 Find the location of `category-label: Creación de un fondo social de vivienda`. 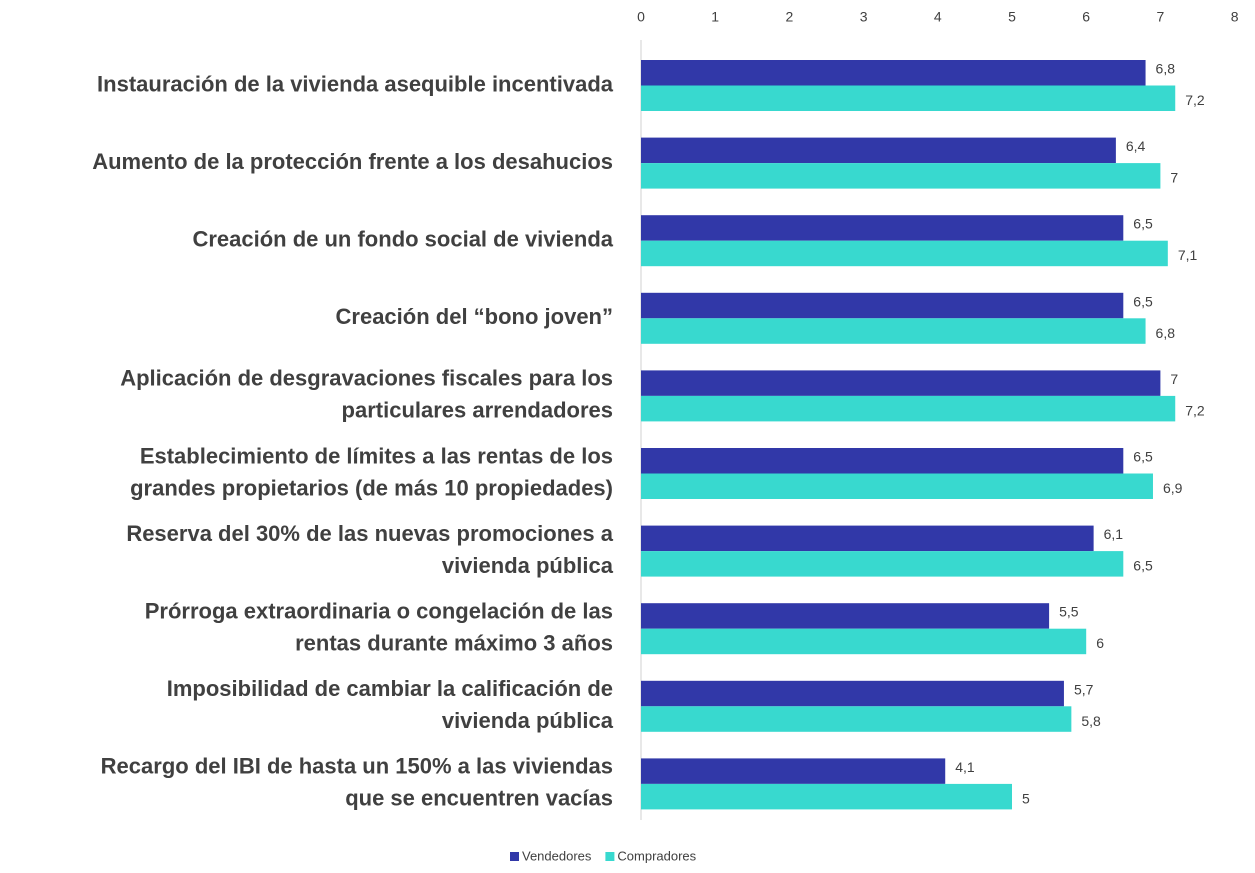

category-label: Creación de un fondo social de vivienda is located at coordinates (402, 239).